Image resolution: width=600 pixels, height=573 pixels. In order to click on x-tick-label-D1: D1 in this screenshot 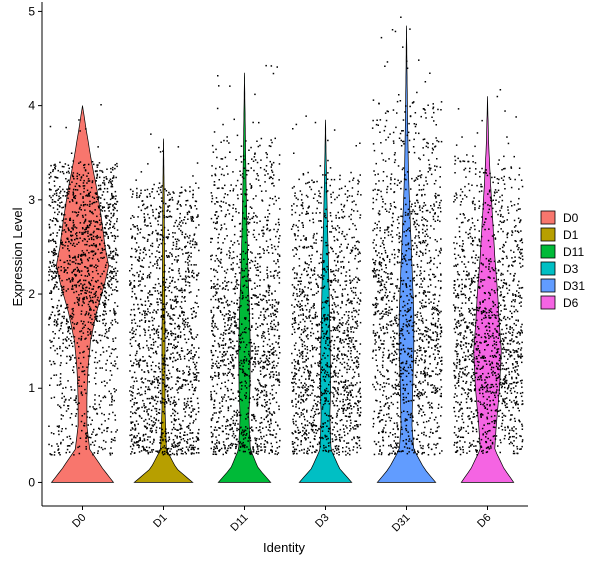, I will do `click(160, 521)`.